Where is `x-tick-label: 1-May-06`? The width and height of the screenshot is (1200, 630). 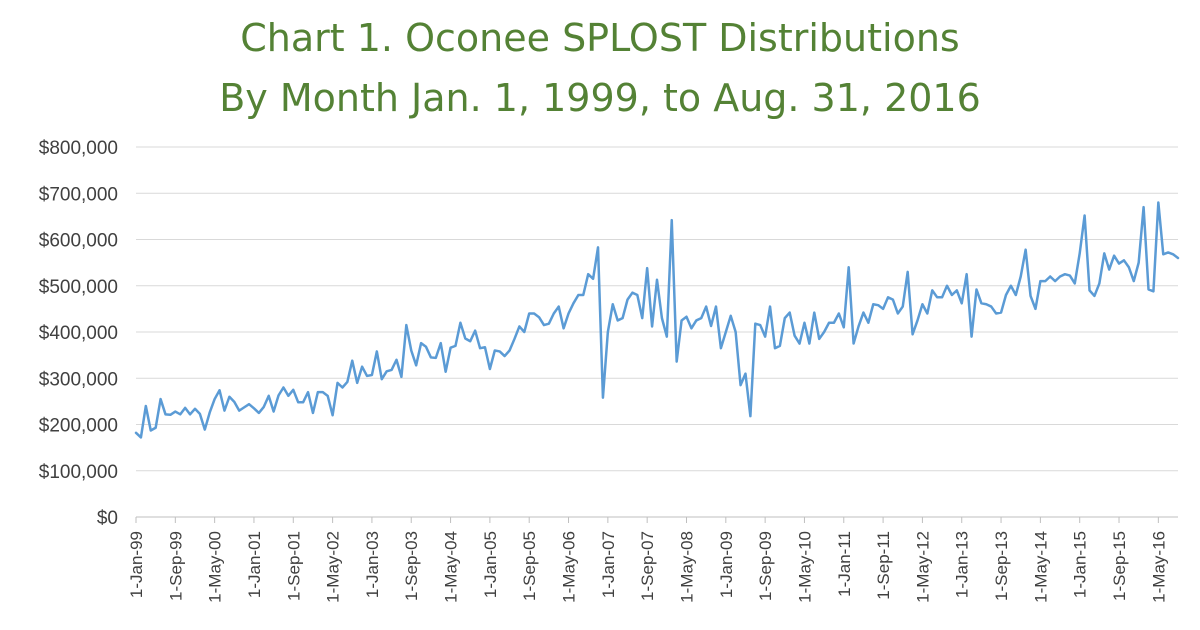 x-tick-label: 1-May-06 is located at coordinates (569, 567).